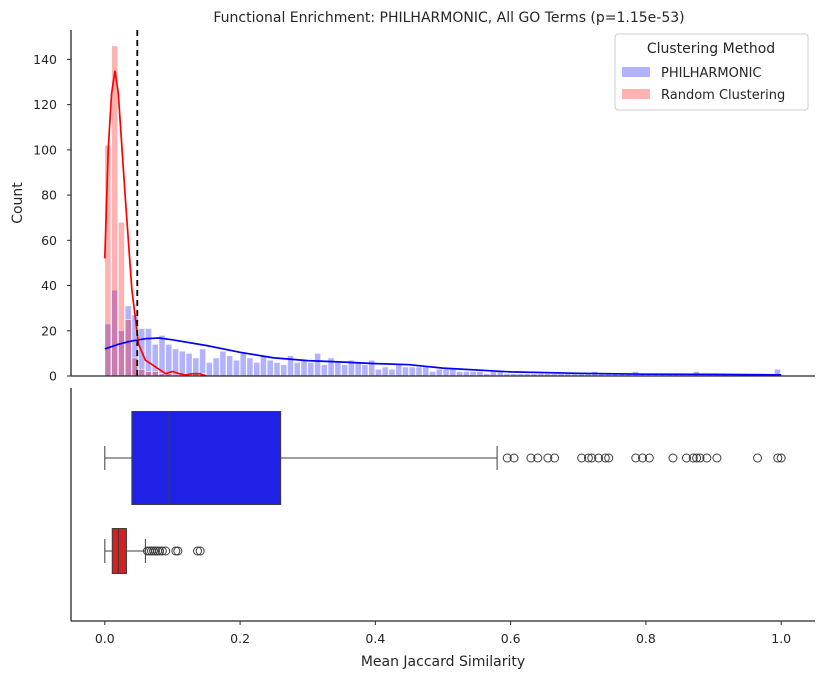 The image size is (825, 678). I want to click on legend-label-random: Random Clustering, so click(723, 95).